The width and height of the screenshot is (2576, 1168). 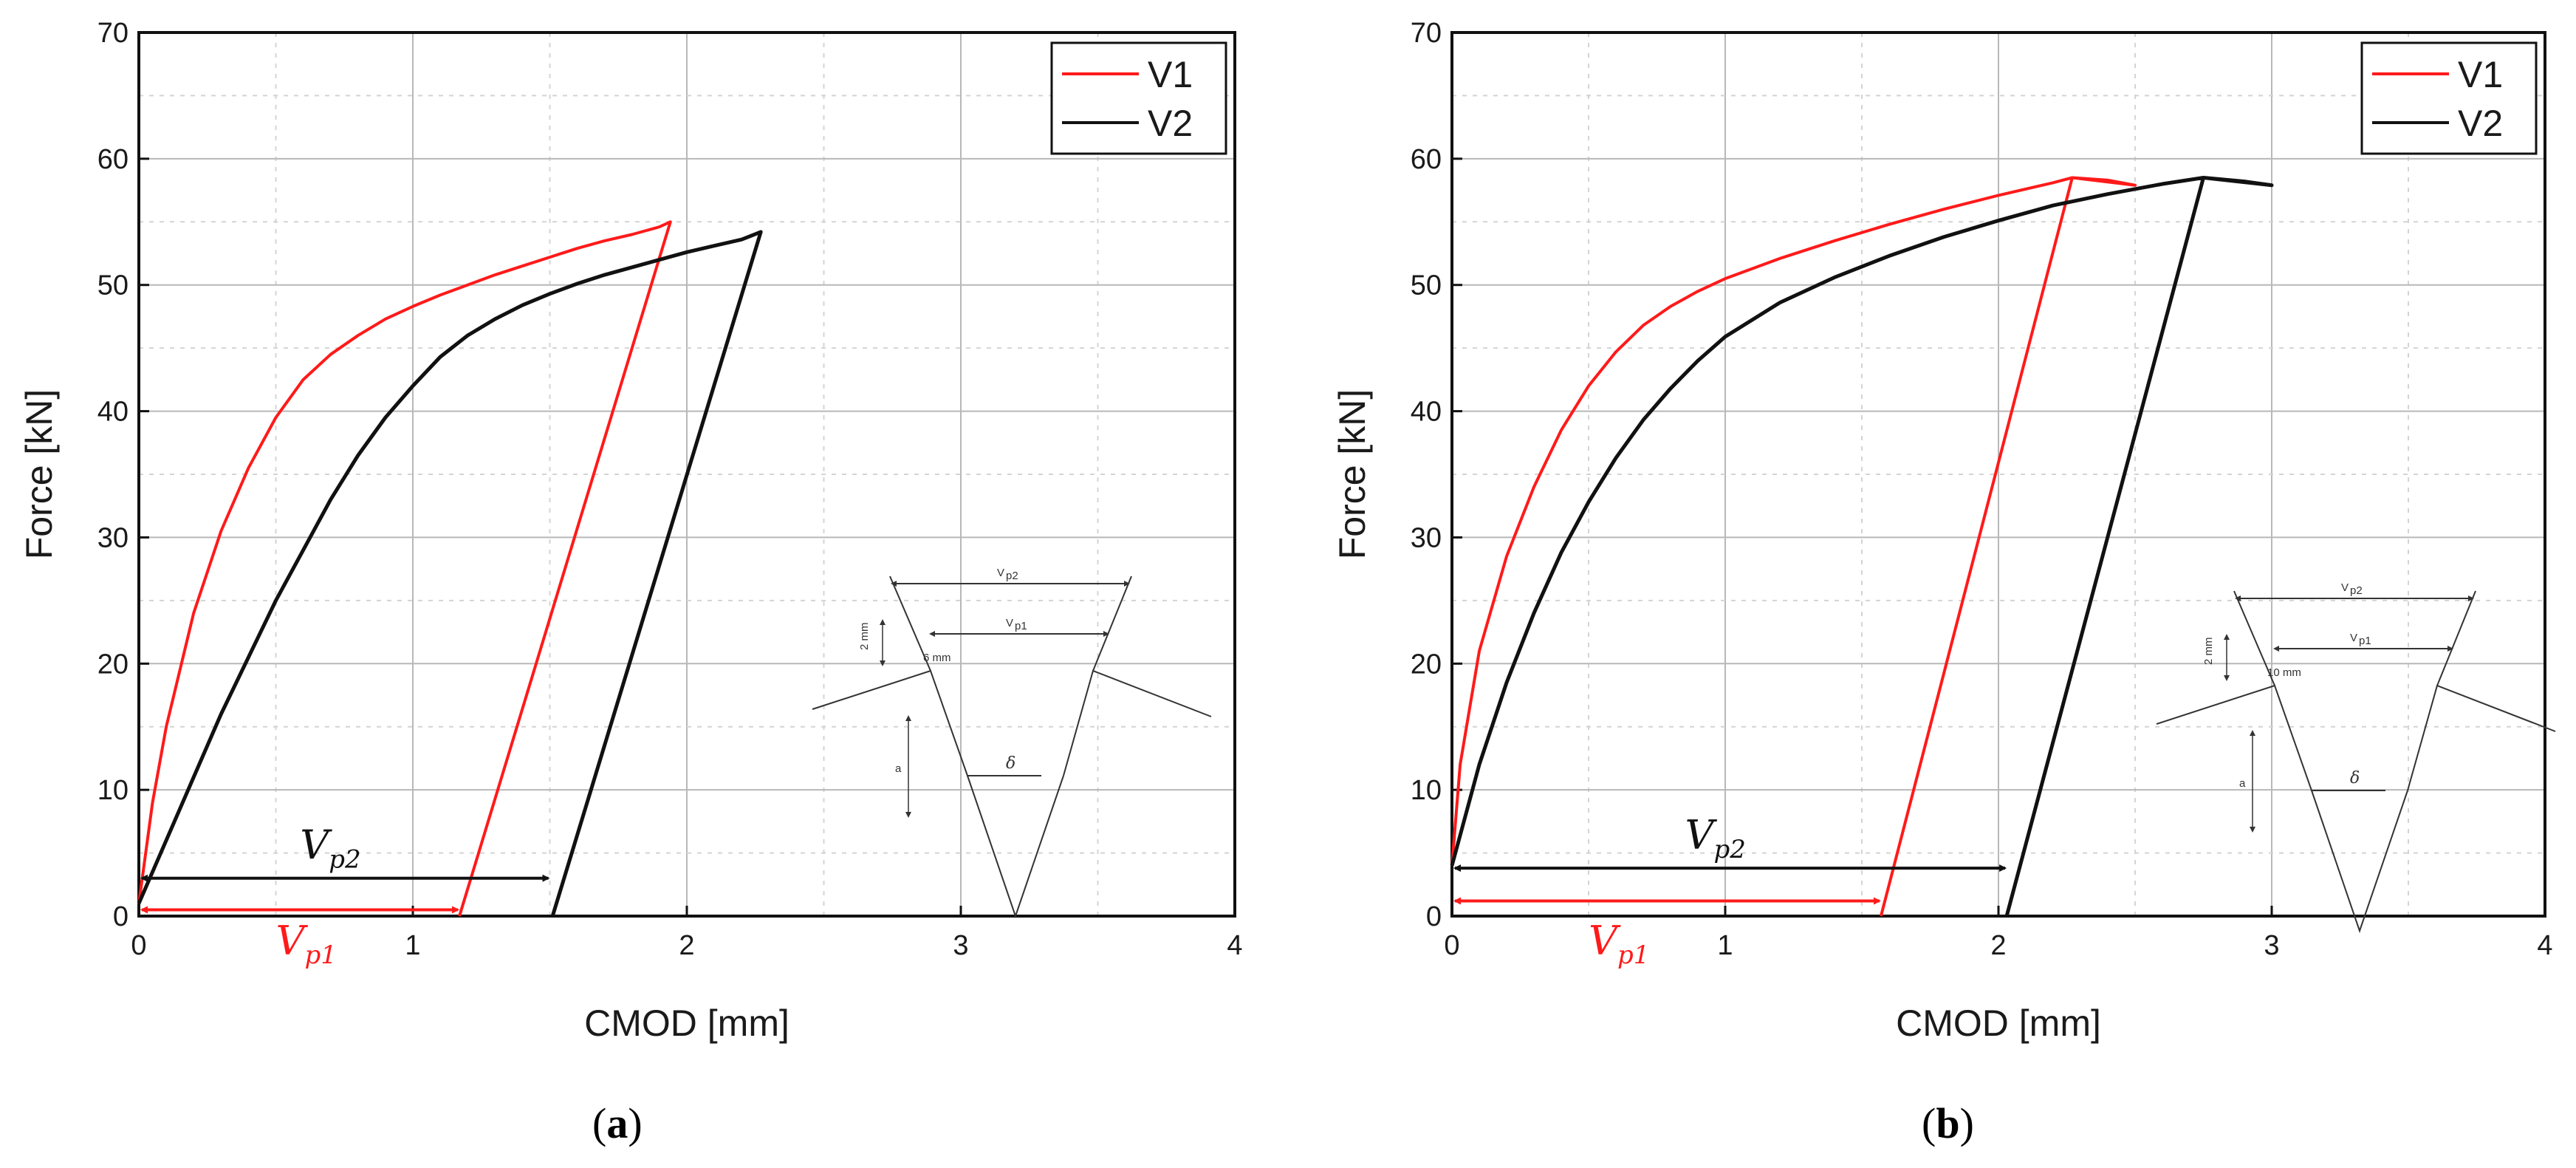 I want to click on panel-caption-letter: a, so click(x=617, y=1123).